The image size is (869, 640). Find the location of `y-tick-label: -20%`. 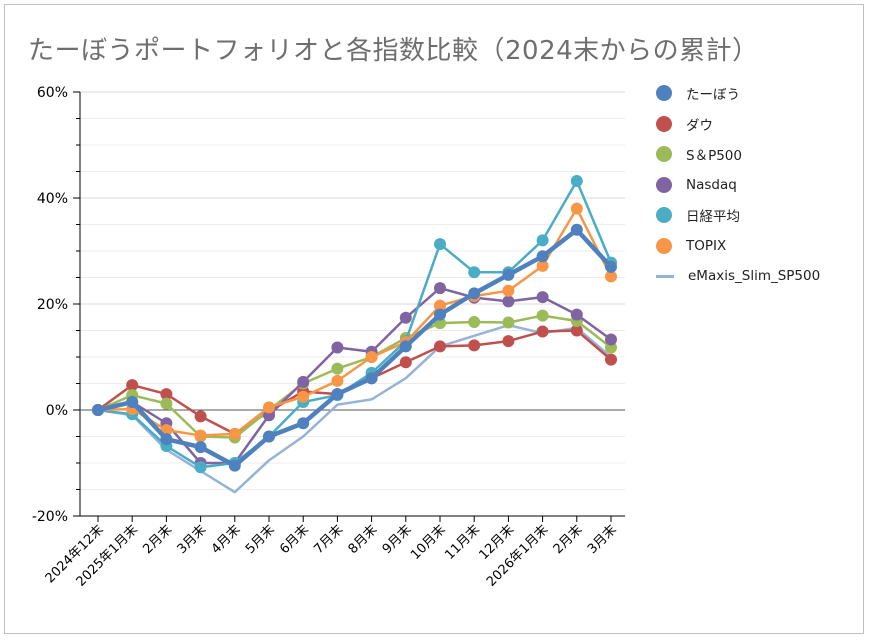

y-tick-label: -20% is located at coordinates (50, 517).